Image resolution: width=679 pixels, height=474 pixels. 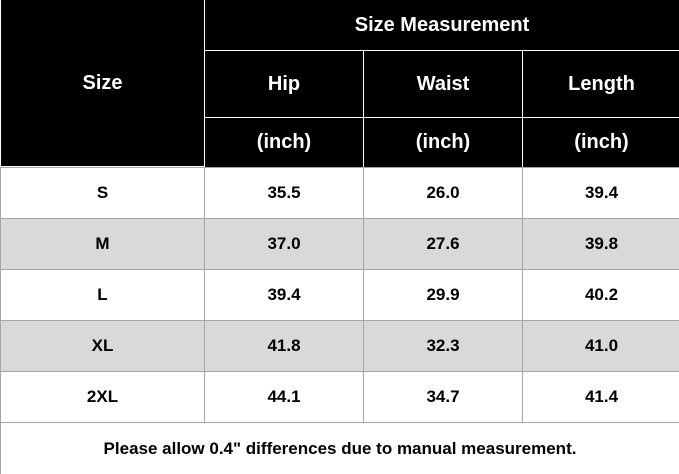 What do you see at coordinates (600, 346) in the screenshot?
I see `measurement-cell: 41.0` at bounding box center [600, 346].